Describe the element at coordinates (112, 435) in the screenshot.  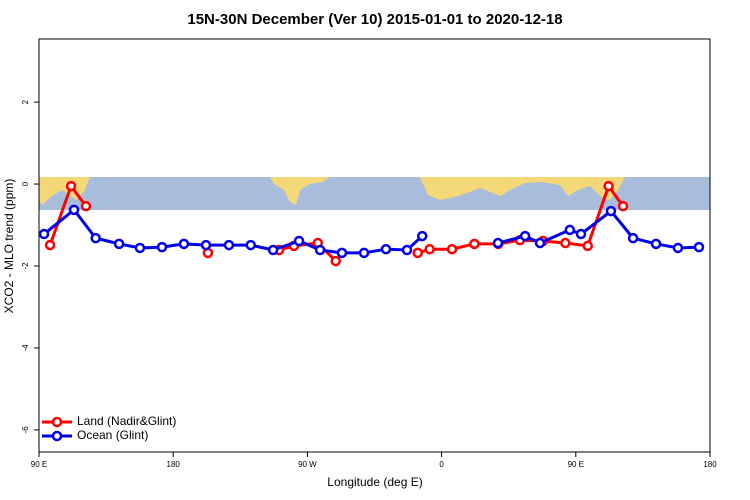
I see `legend-label: Ocean (Glint)` at that location.